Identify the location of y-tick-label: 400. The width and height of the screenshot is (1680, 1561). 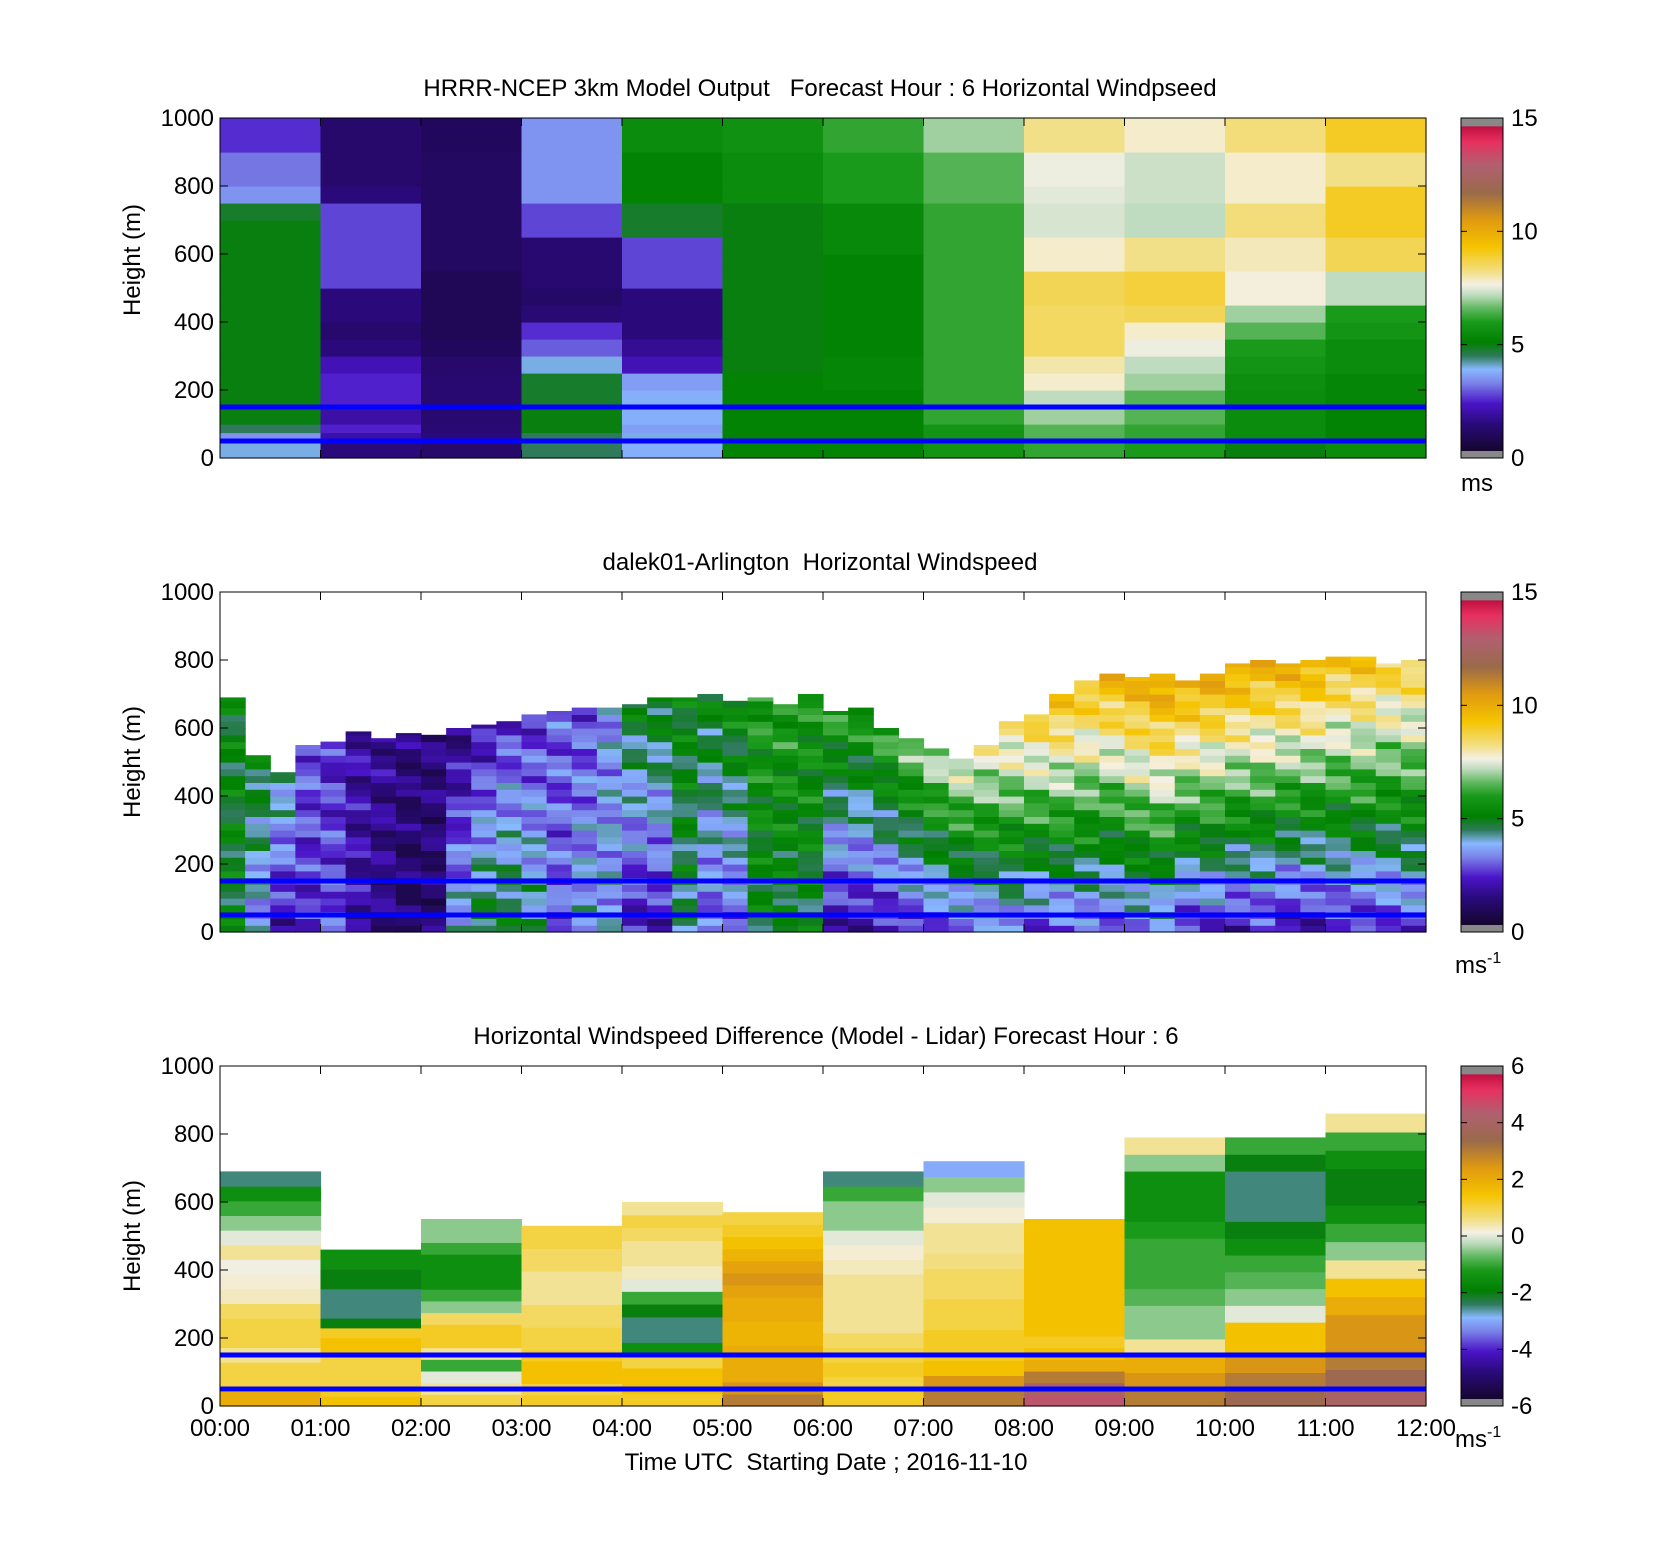
(194, 322).